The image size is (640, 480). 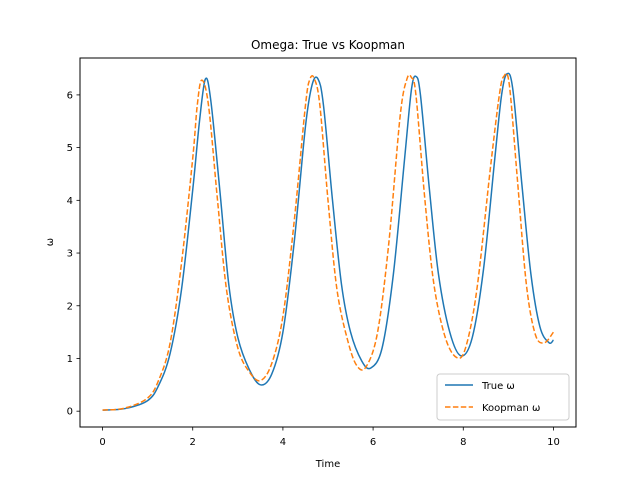 What do you see at coordinates (283, 442) in the screenshot?
I see `x-tick-label: 4` at bounding box center [283, 442].